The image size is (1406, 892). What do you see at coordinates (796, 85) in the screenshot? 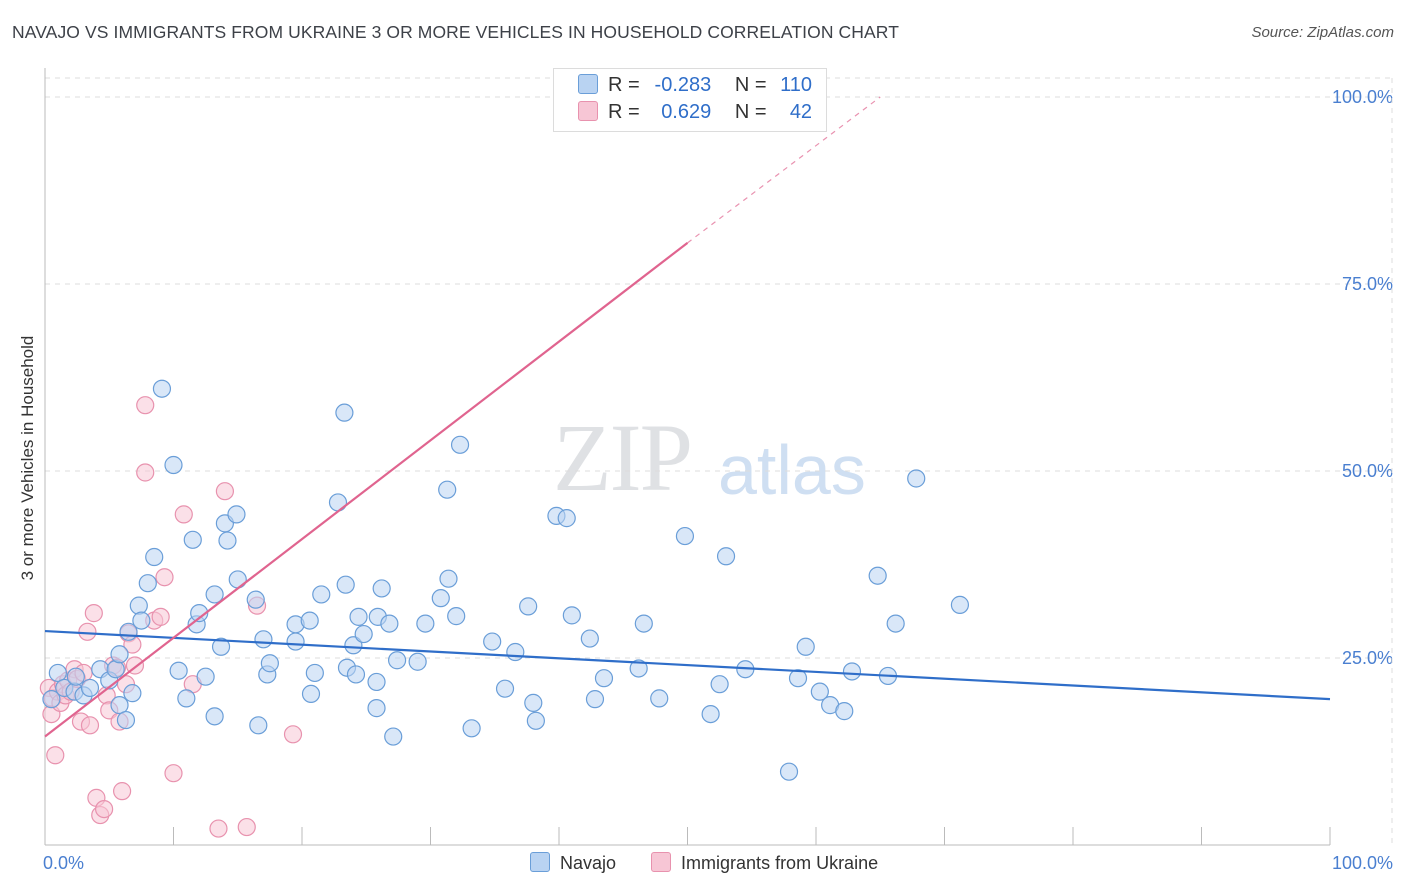
I see `n-value-navajo: 110` at bounding box center [796, 85].